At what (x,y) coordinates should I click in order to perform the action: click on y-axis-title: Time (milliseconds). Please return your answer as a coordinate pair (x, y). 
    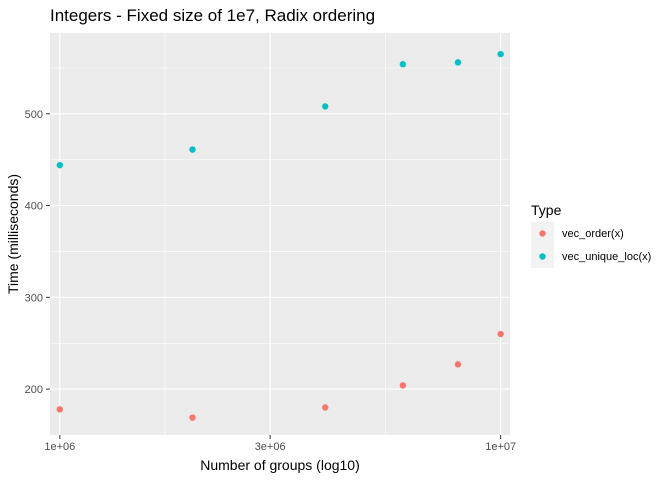
    Looking at the image, I should click on (13, 234).